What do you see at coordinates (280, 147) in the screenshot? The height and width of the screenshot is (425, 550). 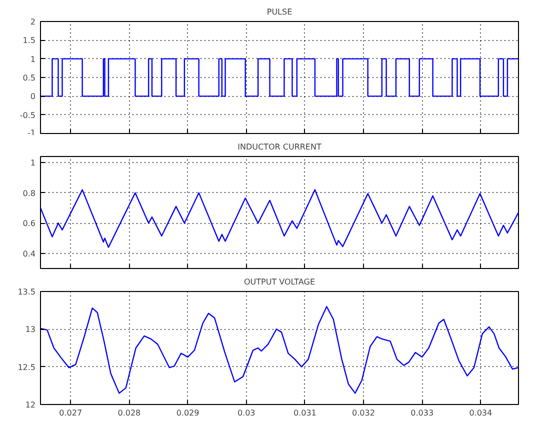 I see `chart-title: INDUCTOR CURRENT` at bounding box center [280, 147].